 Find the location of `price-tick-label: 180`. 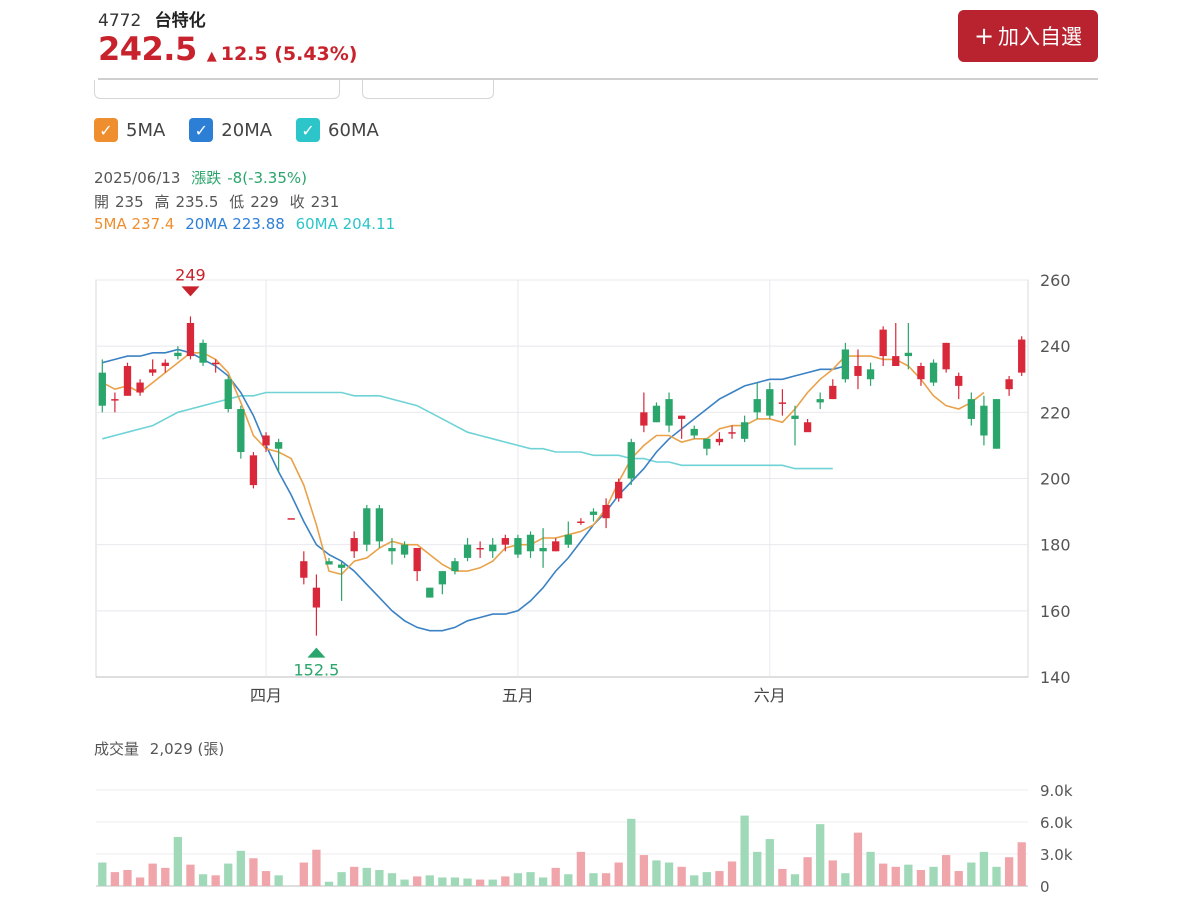

price-tick-label: 180 is located at coordinates (1055, 545).